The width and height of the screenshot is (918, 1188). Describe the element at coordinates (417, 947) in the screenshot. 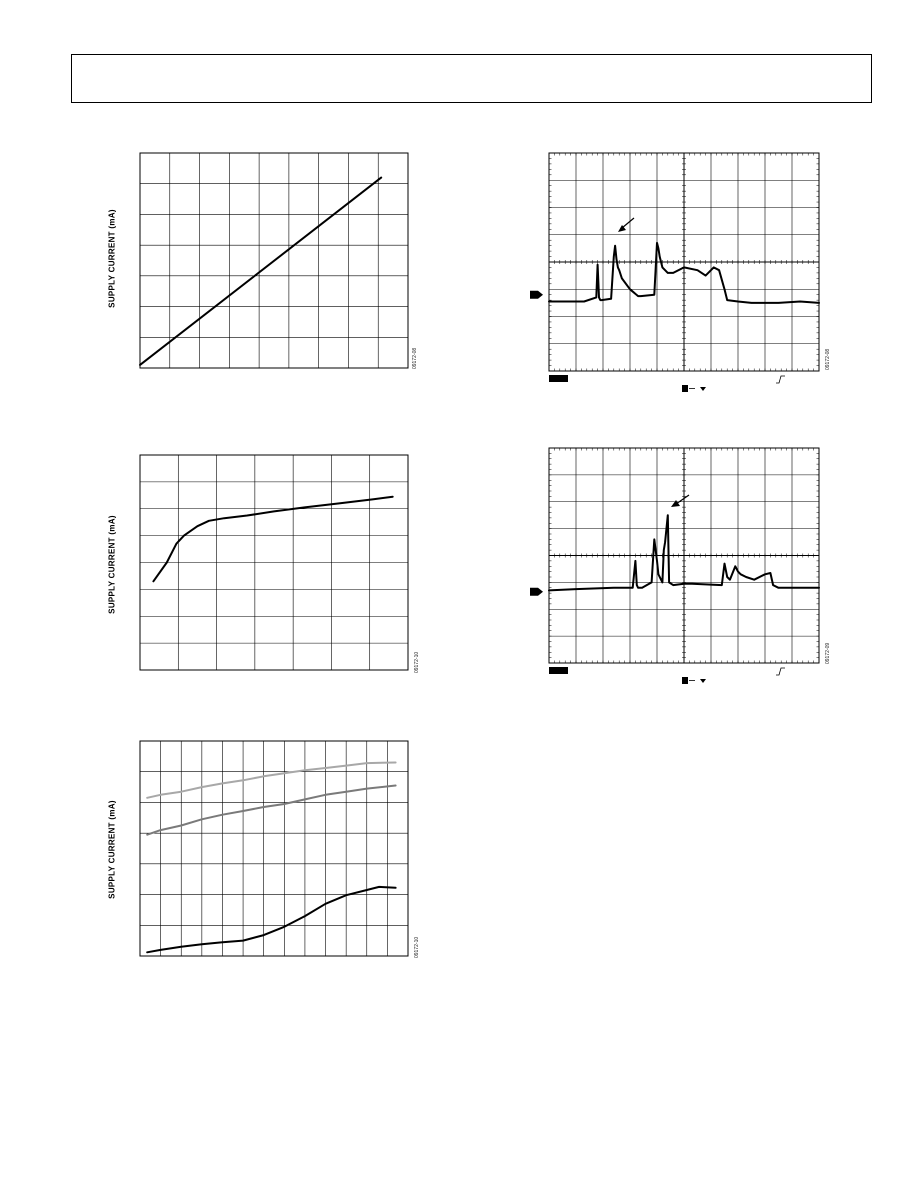

I see `chart-3-figure-id: 09172-10` at that location.